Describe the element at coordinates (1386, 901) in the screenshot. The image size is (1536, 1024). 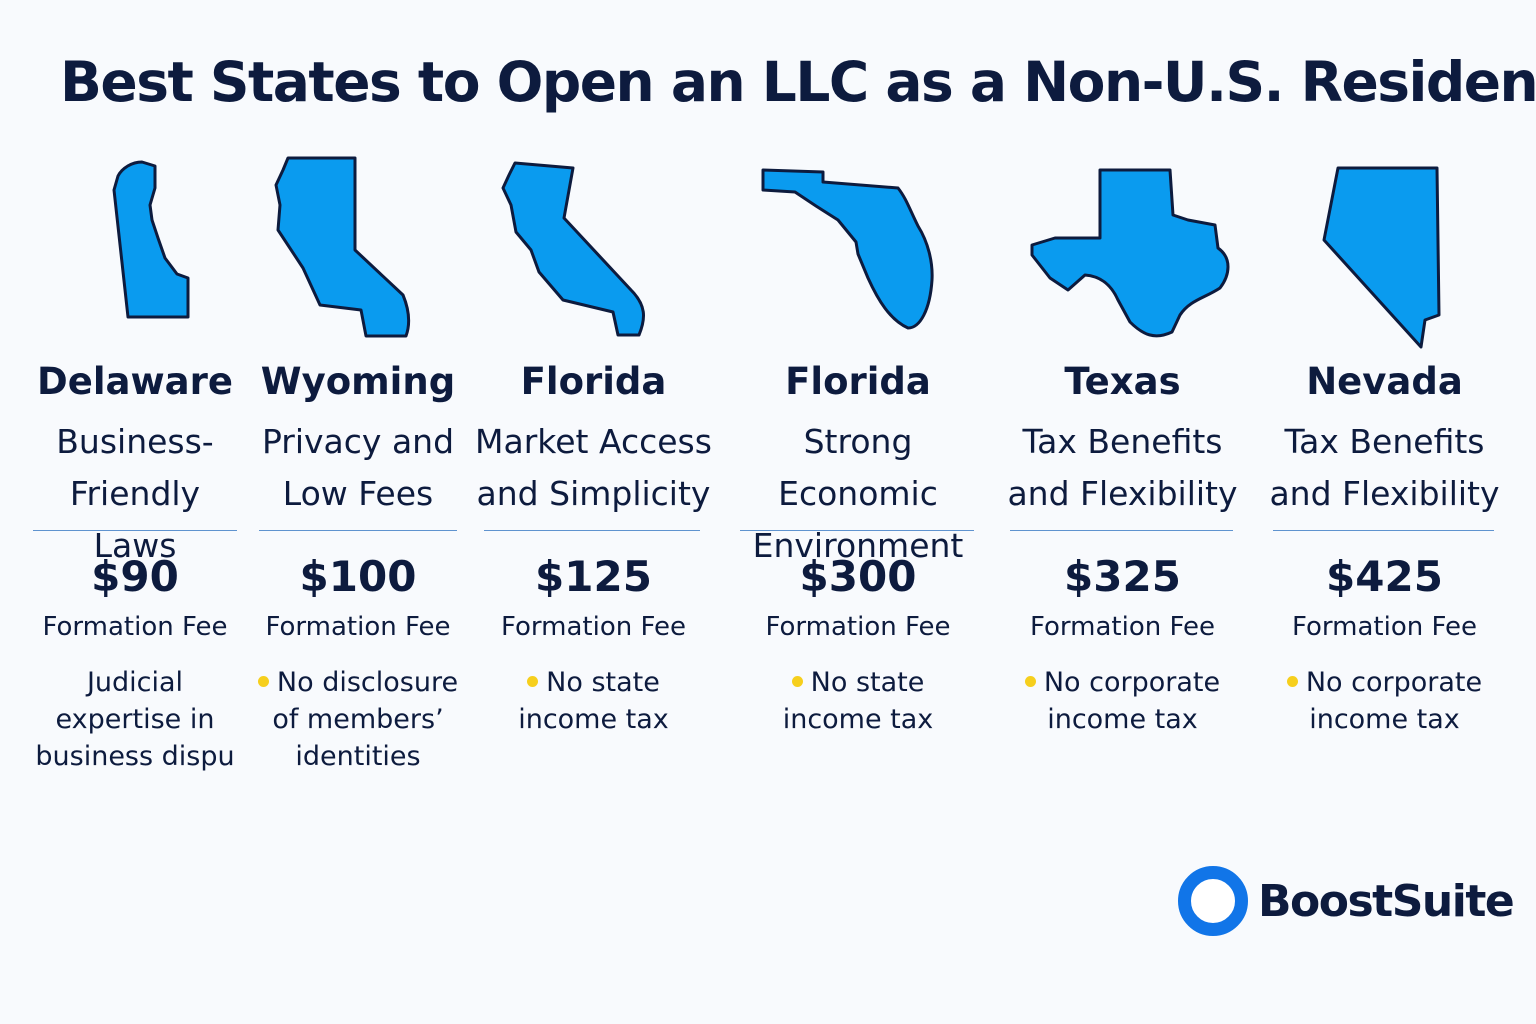
I see `brand-name: BoostSuite` at that location.